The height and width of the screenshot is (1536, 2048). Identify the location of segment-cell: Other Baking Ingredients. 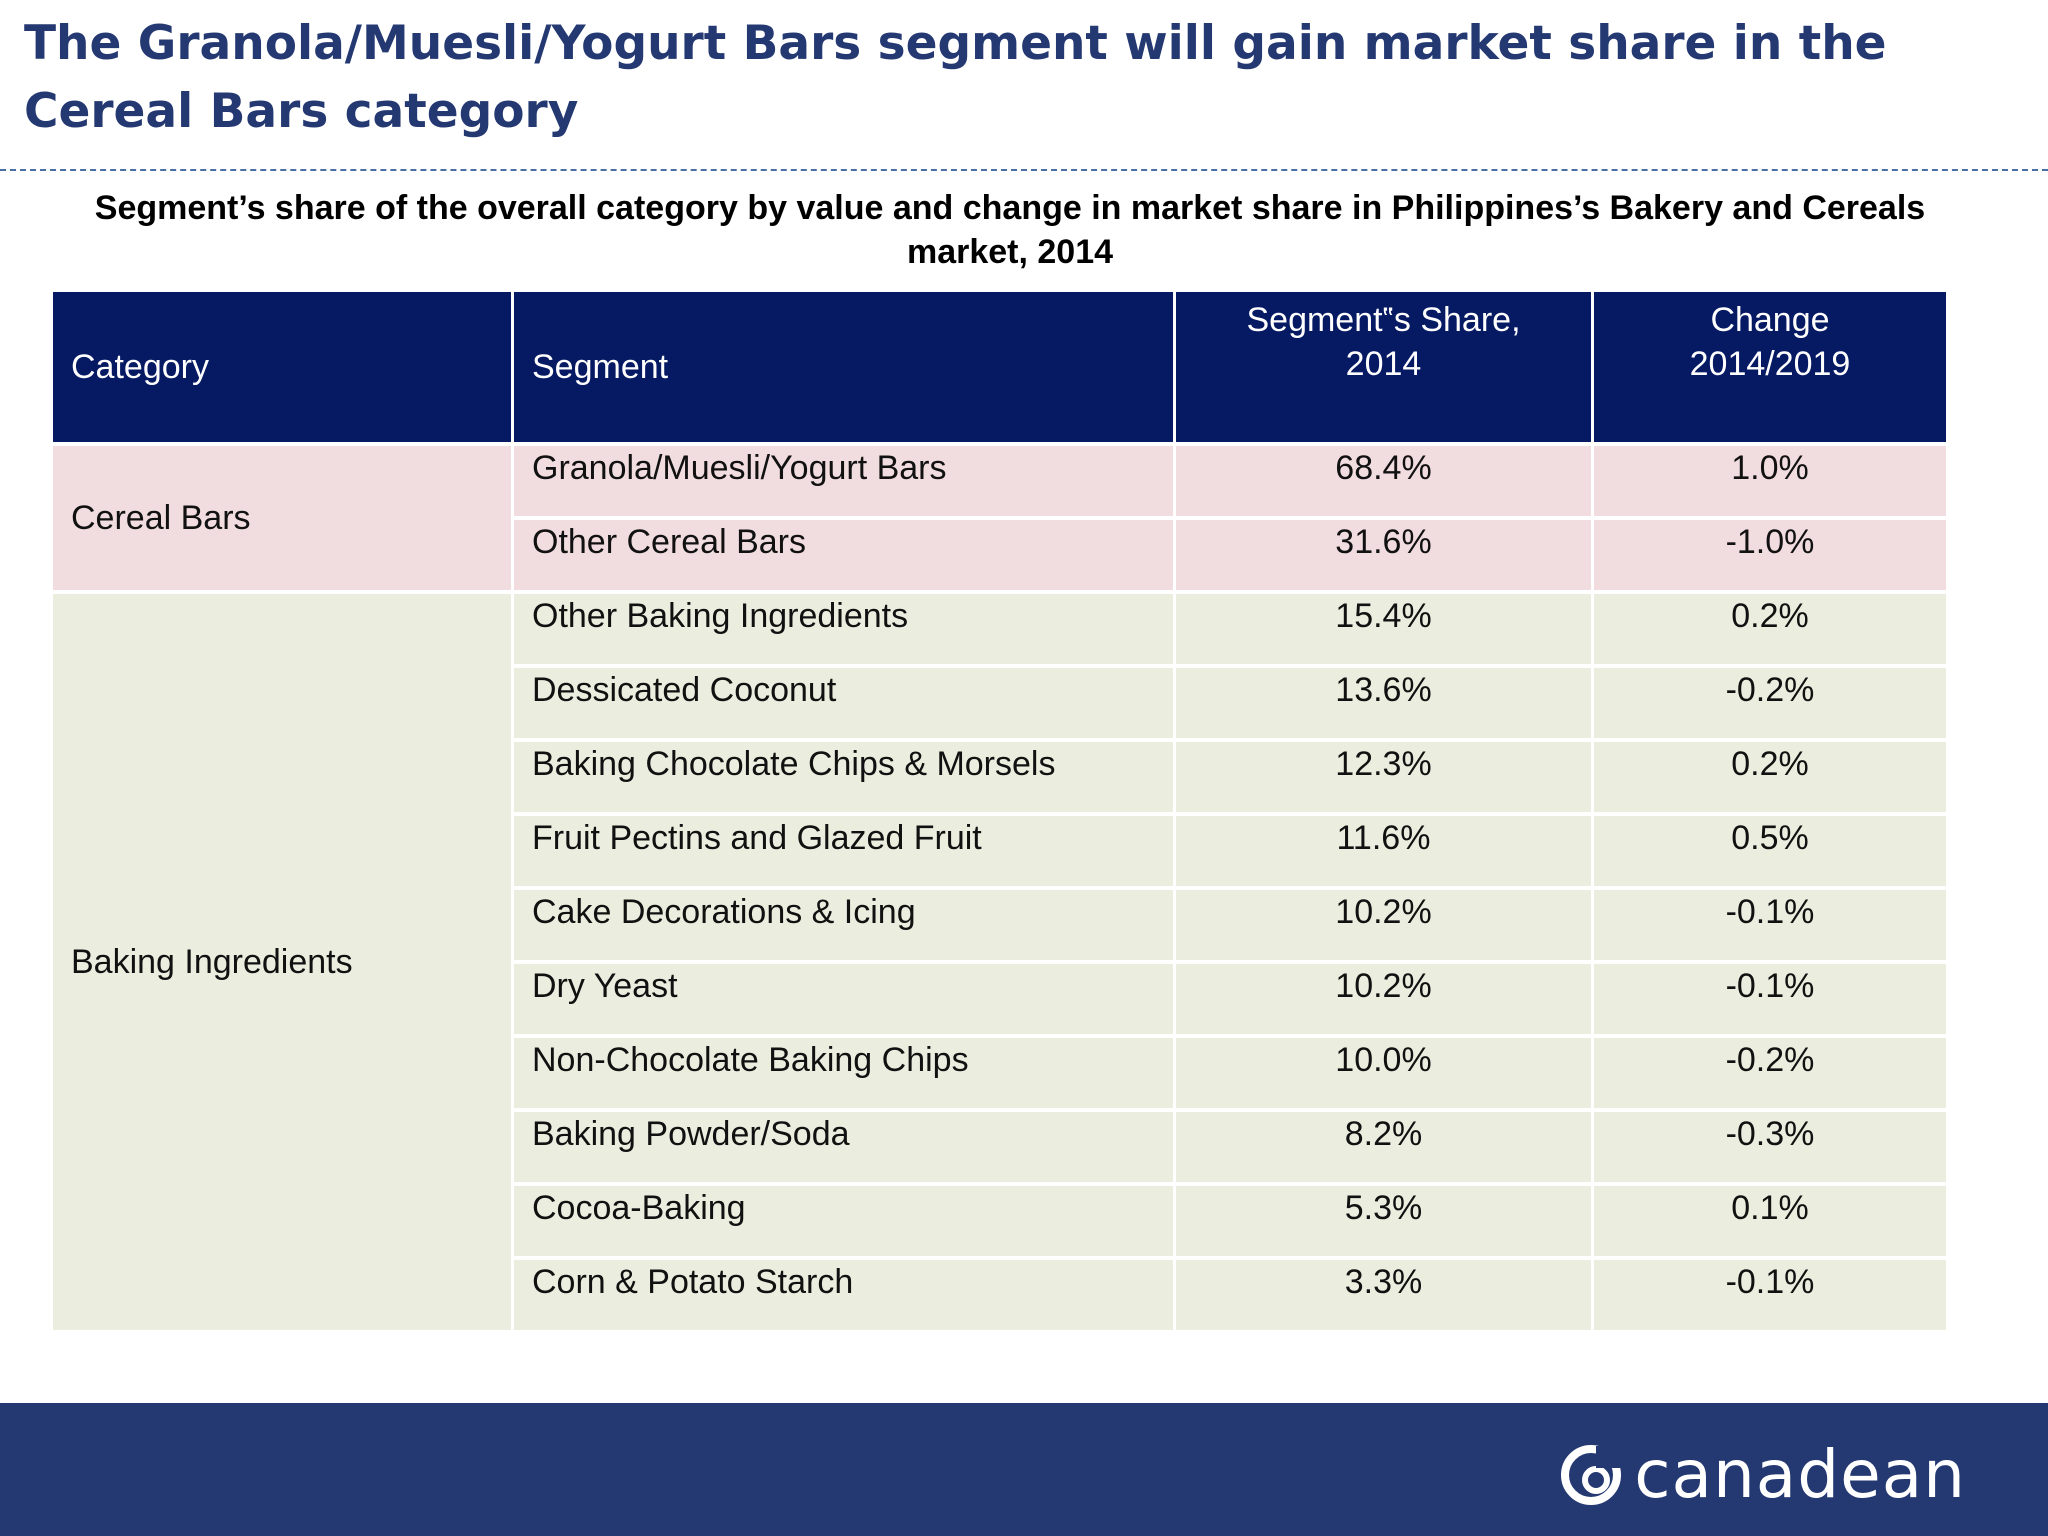
(843, 629).